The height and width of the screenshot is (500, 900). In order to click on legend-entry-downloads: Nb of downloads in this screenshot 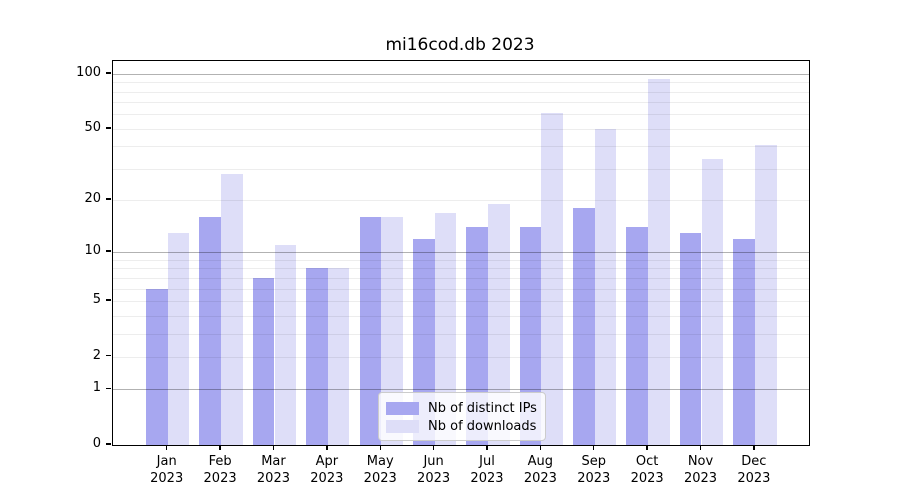, I will do `click(461, 426)`.